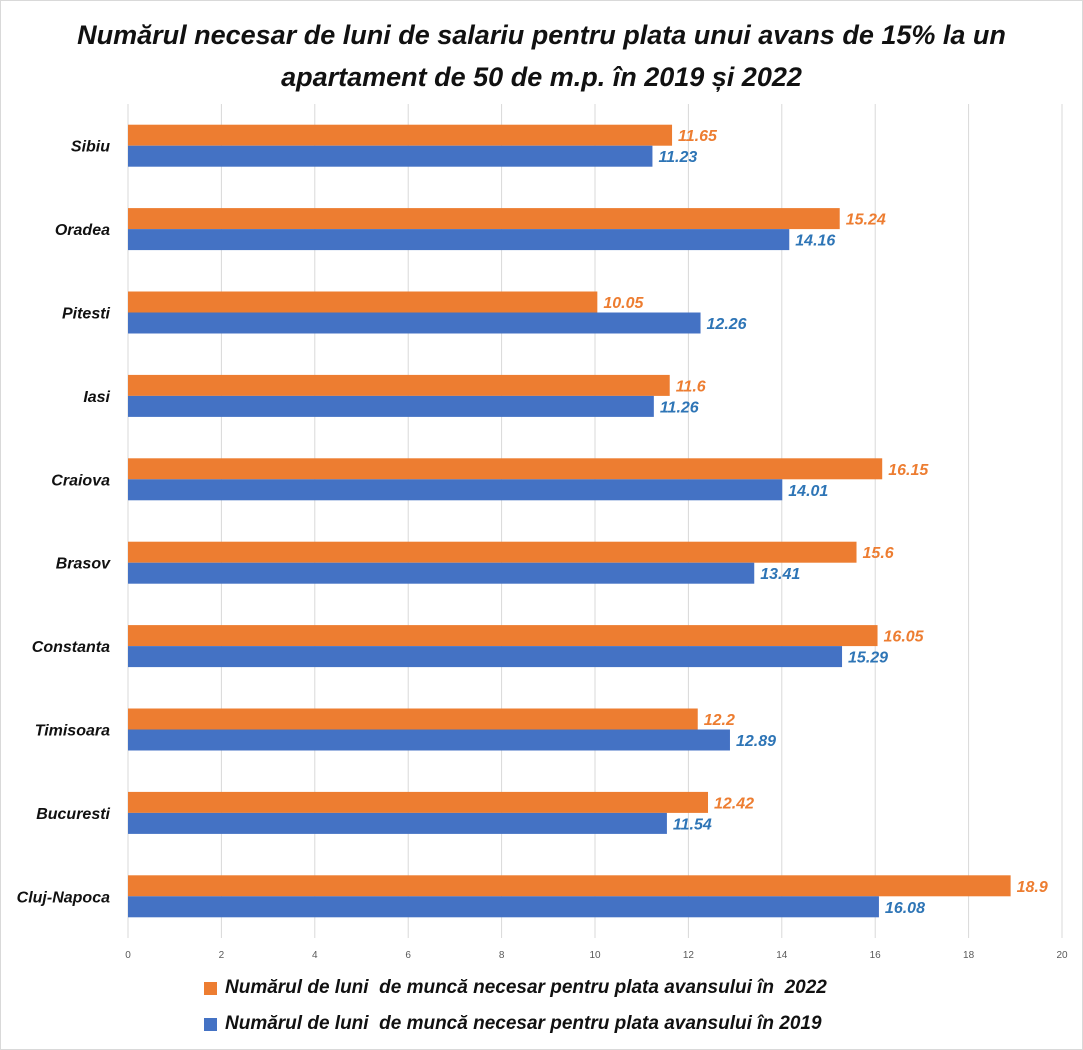  What do you see at coordinates (808, 491) in the screenshot?
I see `data-label: 14.01` at bounding box center [808, 491].